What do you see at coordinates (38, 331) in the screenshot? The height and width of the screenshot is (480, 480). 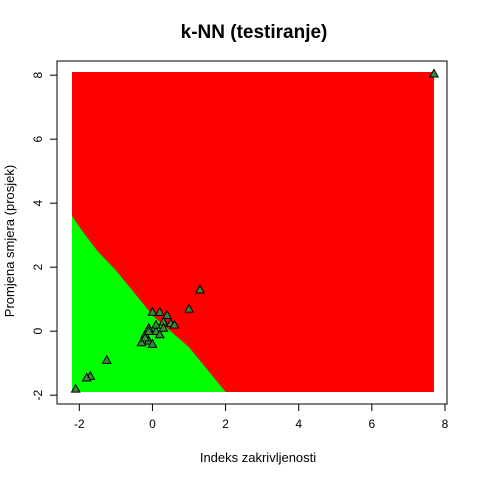 I see `y-tick-label: 0` at bounding box center [38, 331].